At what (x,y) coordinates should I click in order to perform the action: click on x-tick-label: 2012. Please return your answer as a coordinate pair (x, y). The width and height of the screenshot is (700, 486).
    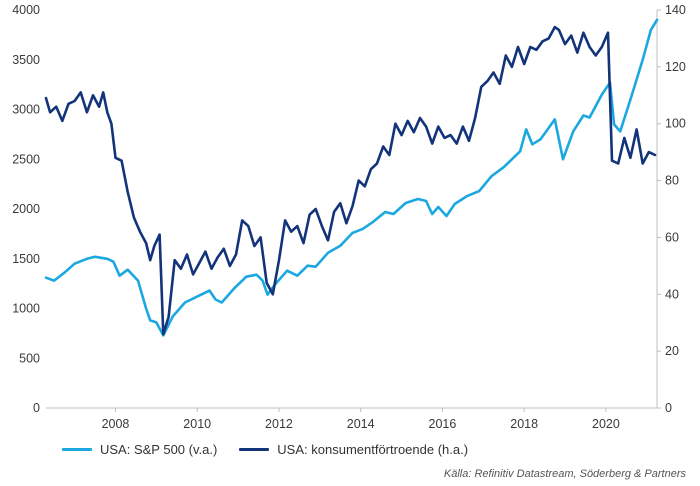
    Looking at the image, I should click on (279, 424).